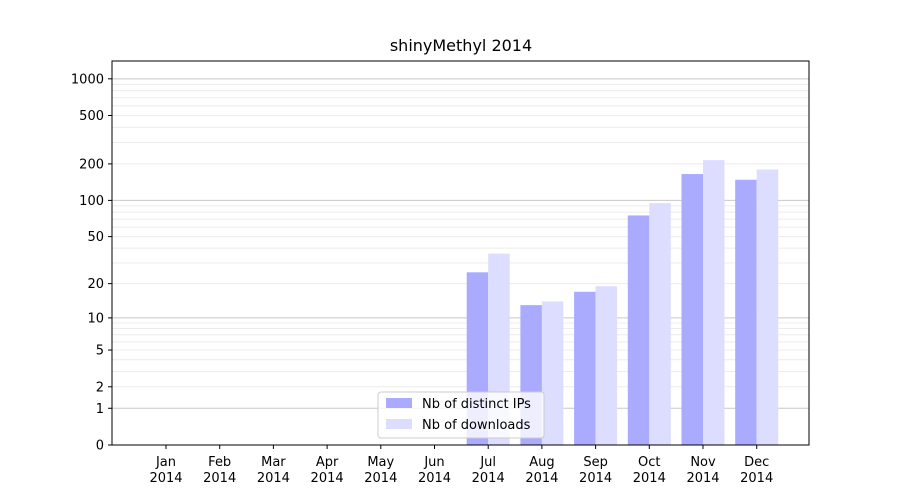  What do you see at coordinates (91, 263) in the screenshot?
I see `y-axis: 0 1 2 5 10 20 50 100 200 500 1000` at bounding box center [91, 263].